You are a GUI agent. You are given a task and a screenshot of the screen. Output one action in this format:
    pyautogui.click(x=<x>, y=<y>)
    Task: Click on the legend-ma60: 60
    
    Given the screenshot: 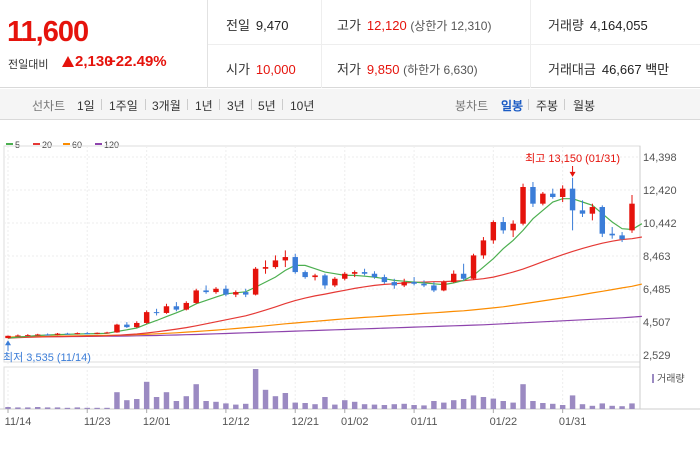 What is the action you would take?
    pyautogui.click(x=72, y=145)
    